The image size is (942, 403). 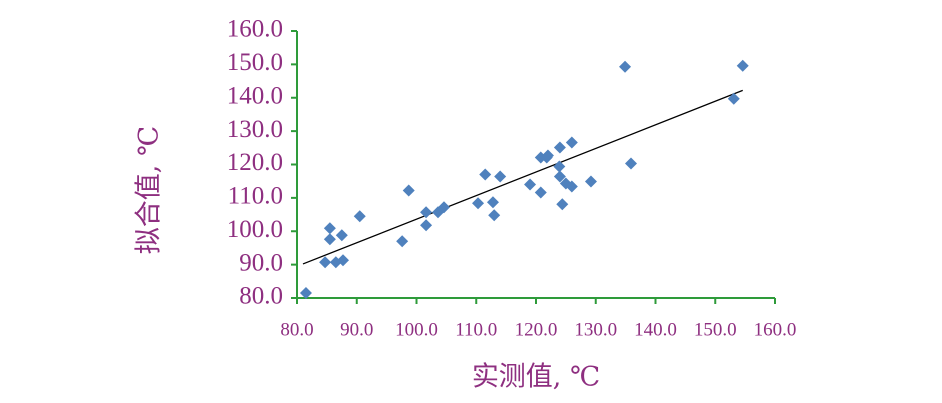 I want to click on x-tick-label: 80.0, so click(x=296, y=329).